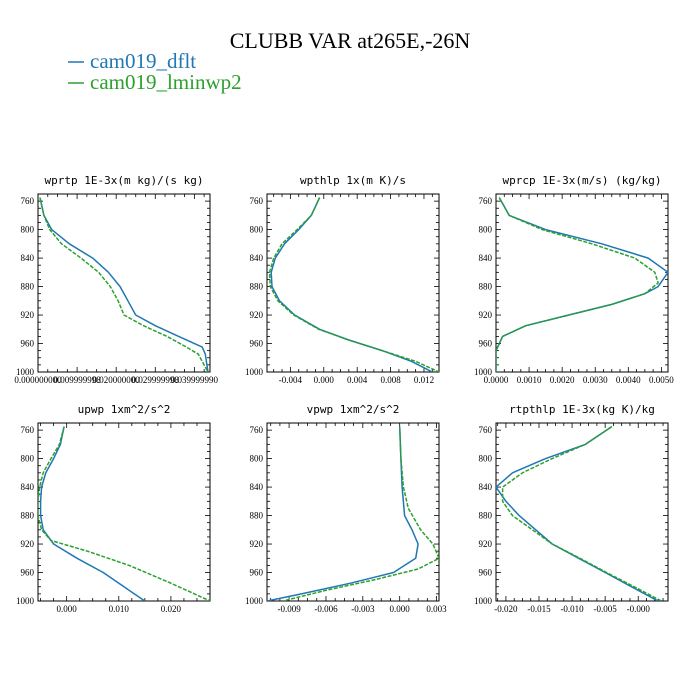 The width and height of the screenshot is (700, 700). I want to click on x-tick-label: 0.0020, so click(562, 380).